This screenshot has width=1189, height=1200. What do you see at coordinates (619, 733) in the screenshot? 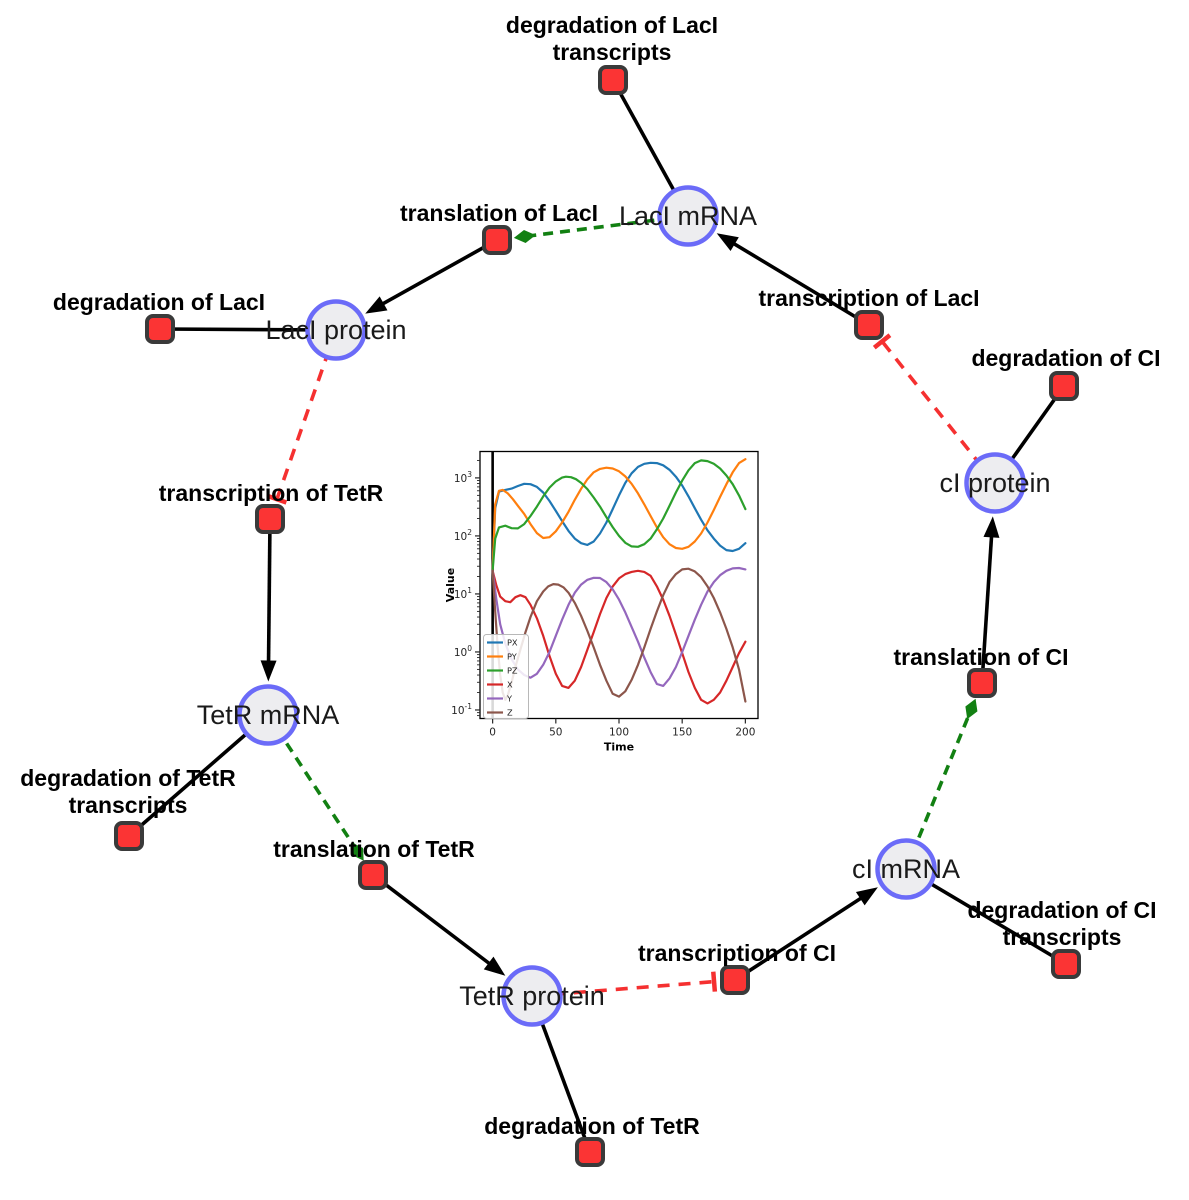
I see `x-tick-label: 100` at bounding box center [619, 733].